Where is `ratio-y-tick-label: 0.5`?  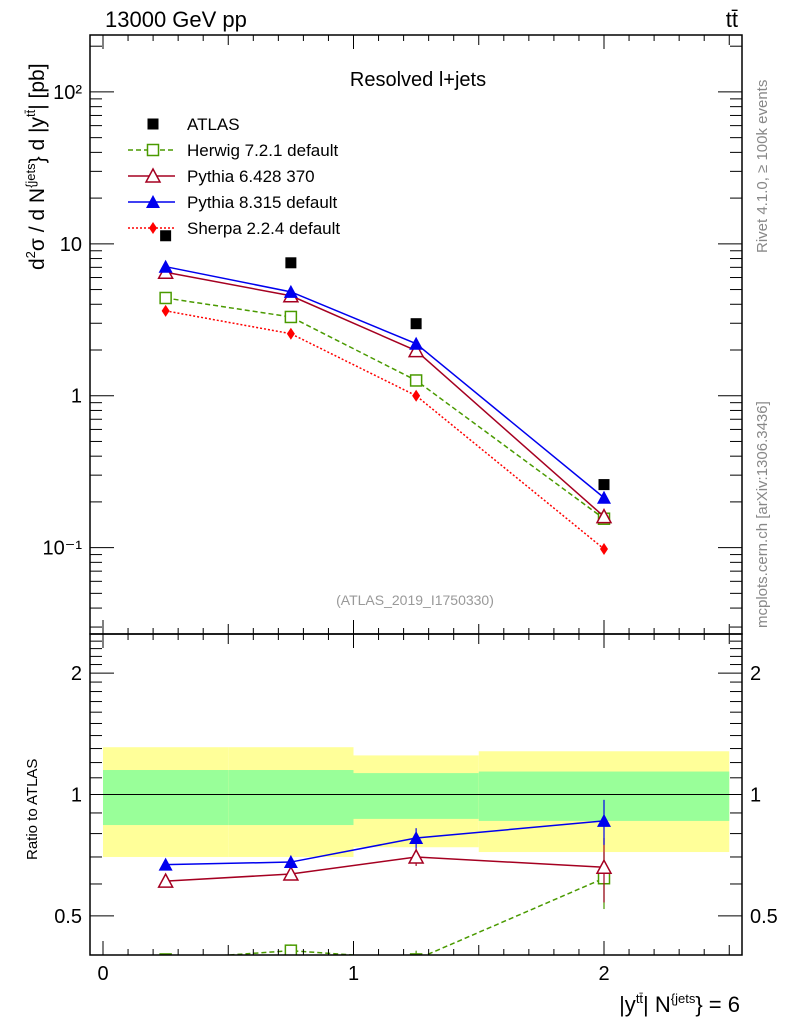 ratio-y-tick-label: 0.5 is located at coordinates (68, 917).